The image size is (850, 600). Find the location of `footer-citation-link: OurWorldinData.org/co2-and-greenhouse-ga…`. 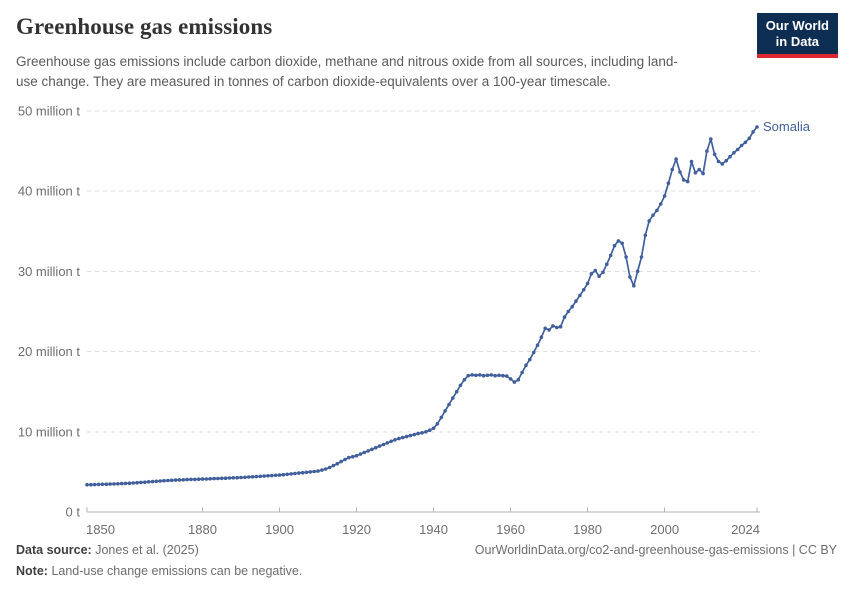

footer-citation-link: OurWorldinData.org/co2-and-greenhouse-ga… is located at coordinates (655, 550).